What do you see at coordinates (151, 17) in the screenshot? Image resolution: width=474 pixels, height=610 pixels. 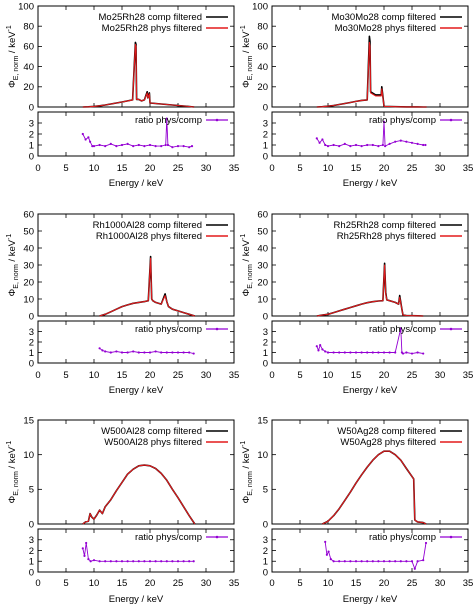 I see `legend-label: Mo25Rh28 comp filtered` at bounding box center [151, 17].